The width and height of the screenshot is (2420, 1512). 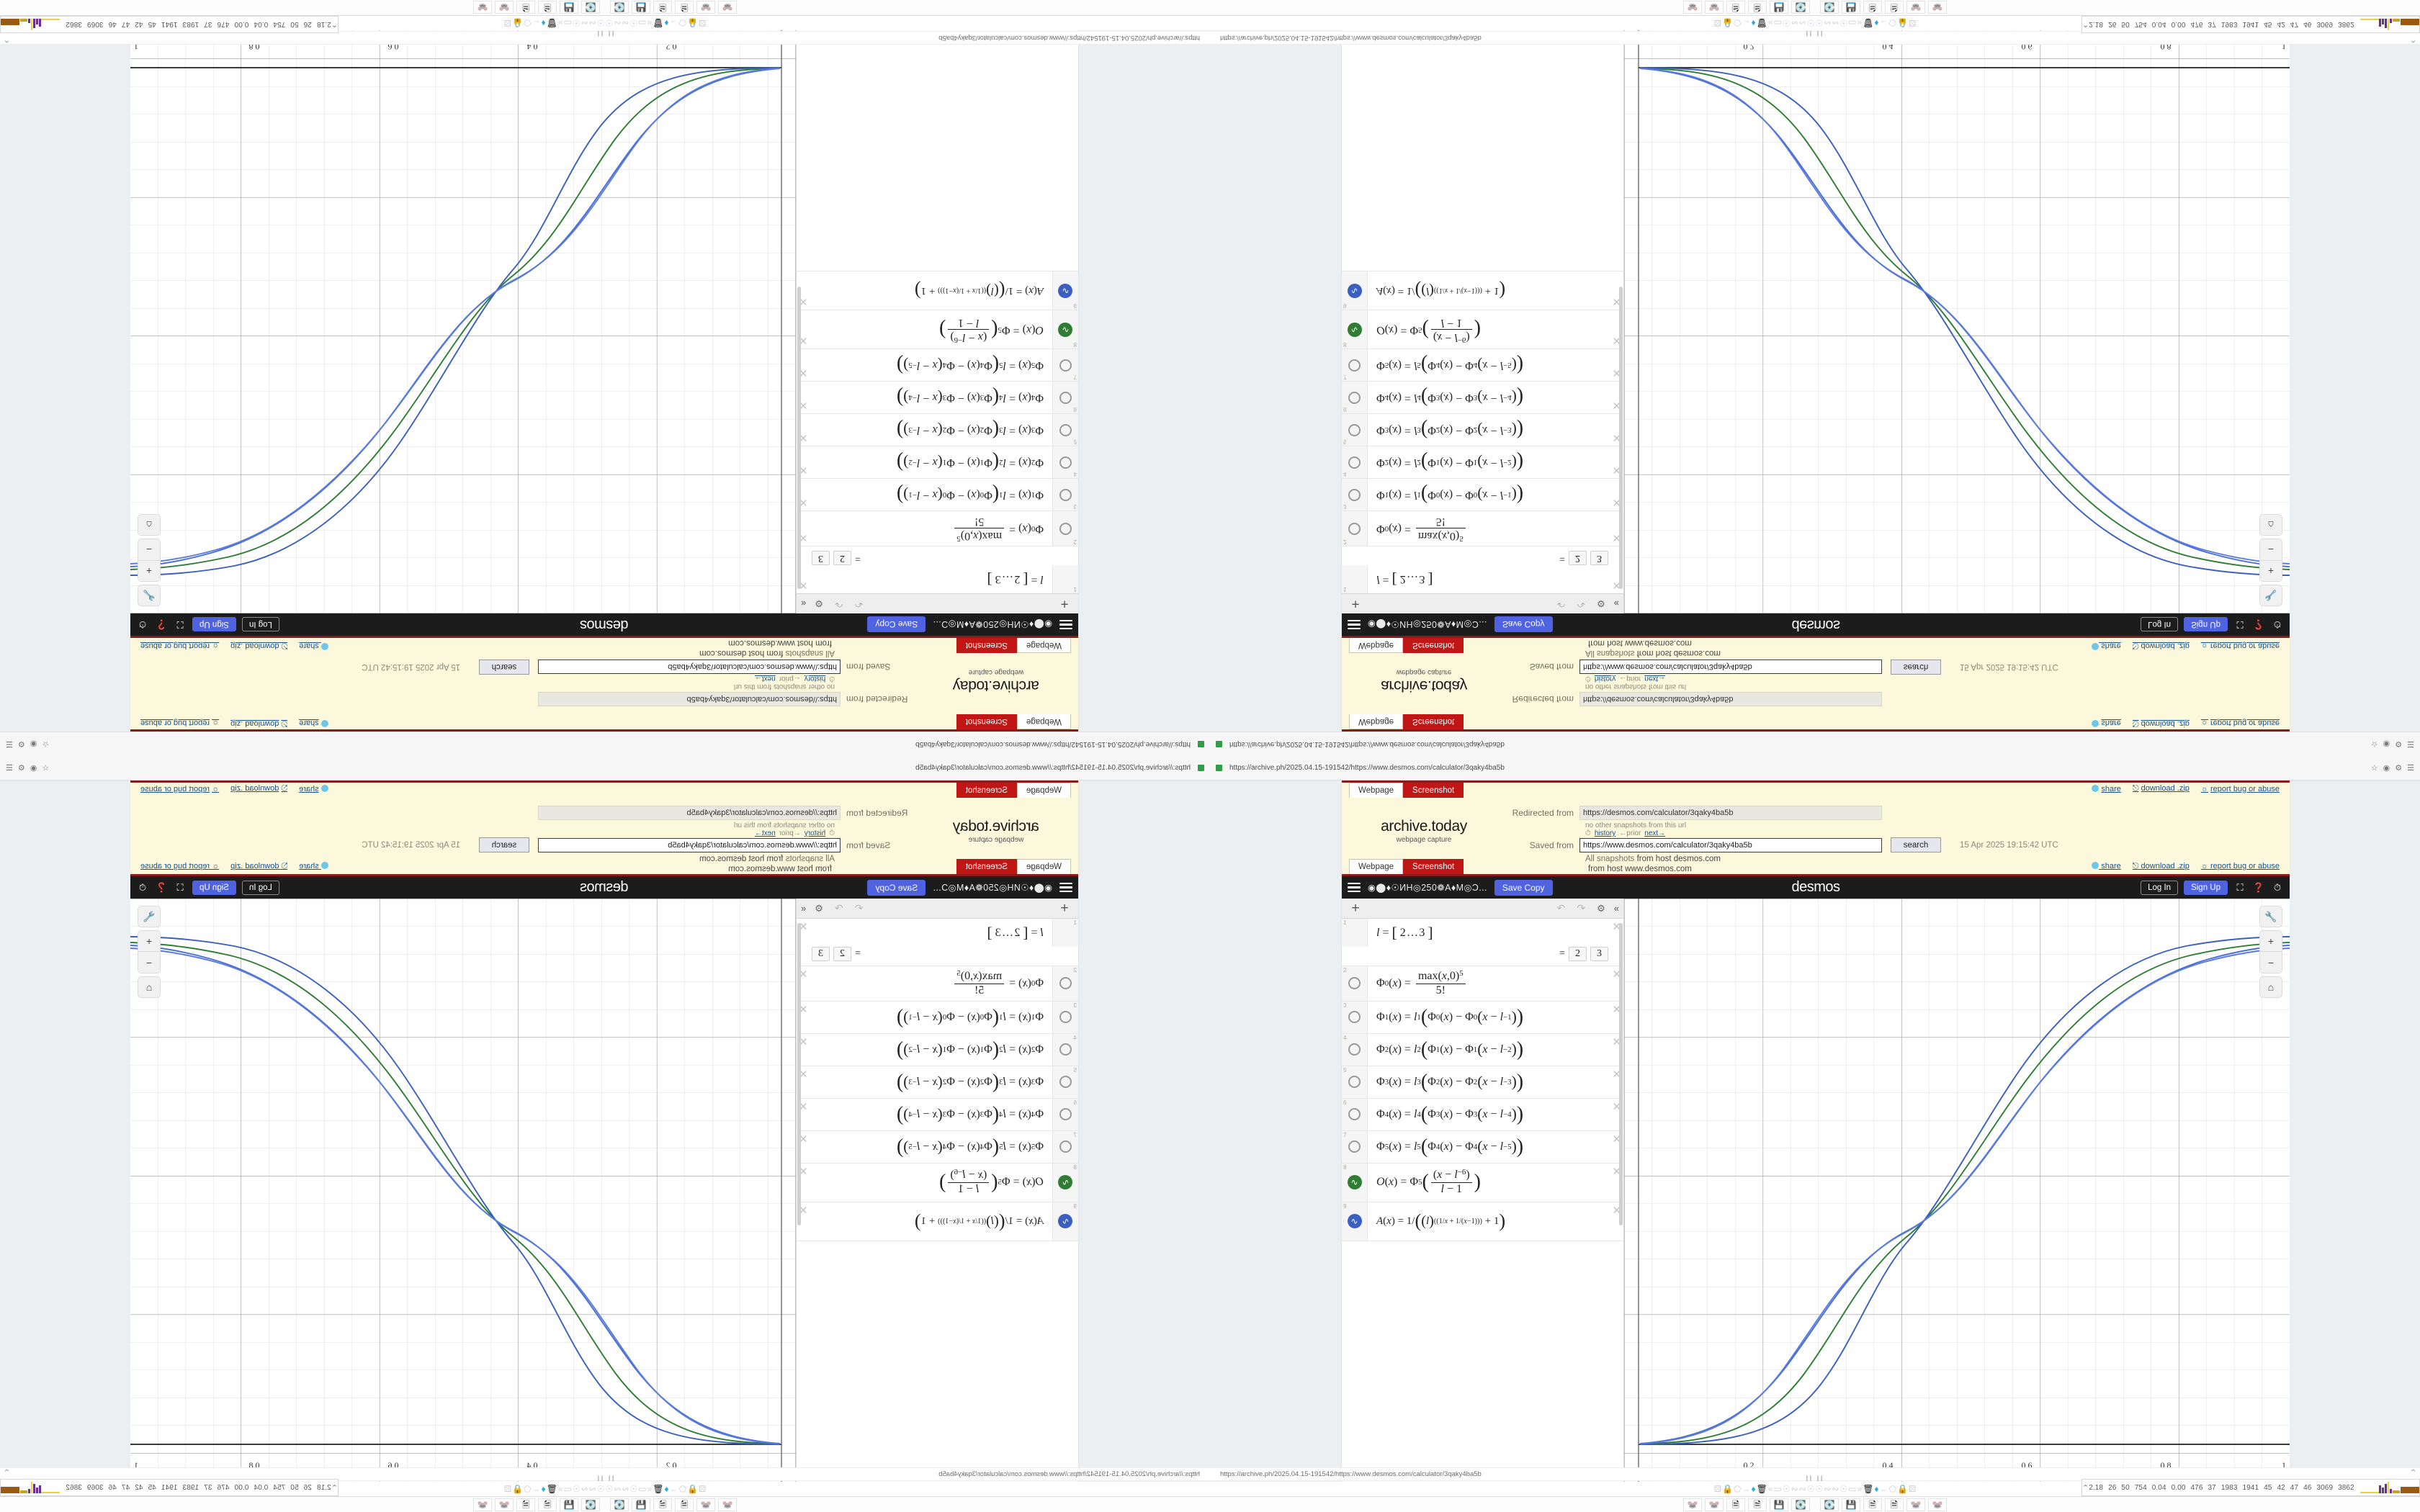 What do you see at coordinates (650, 23) in the screenshot?
I see `pager-prev-icon: «` at bounding box center [650, 23].